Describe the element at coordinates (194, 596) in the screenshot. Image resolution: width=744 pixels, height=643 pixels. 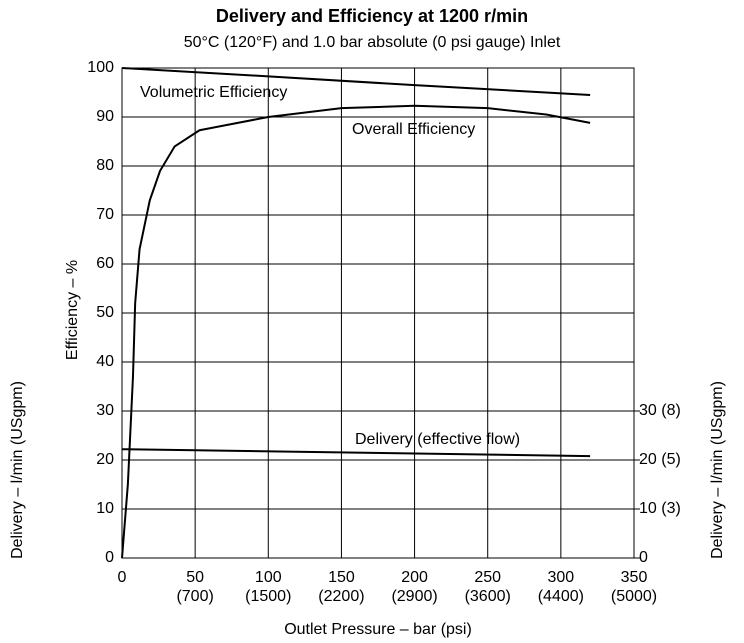
I see `x-tick-label-psi: (700)` at that location.